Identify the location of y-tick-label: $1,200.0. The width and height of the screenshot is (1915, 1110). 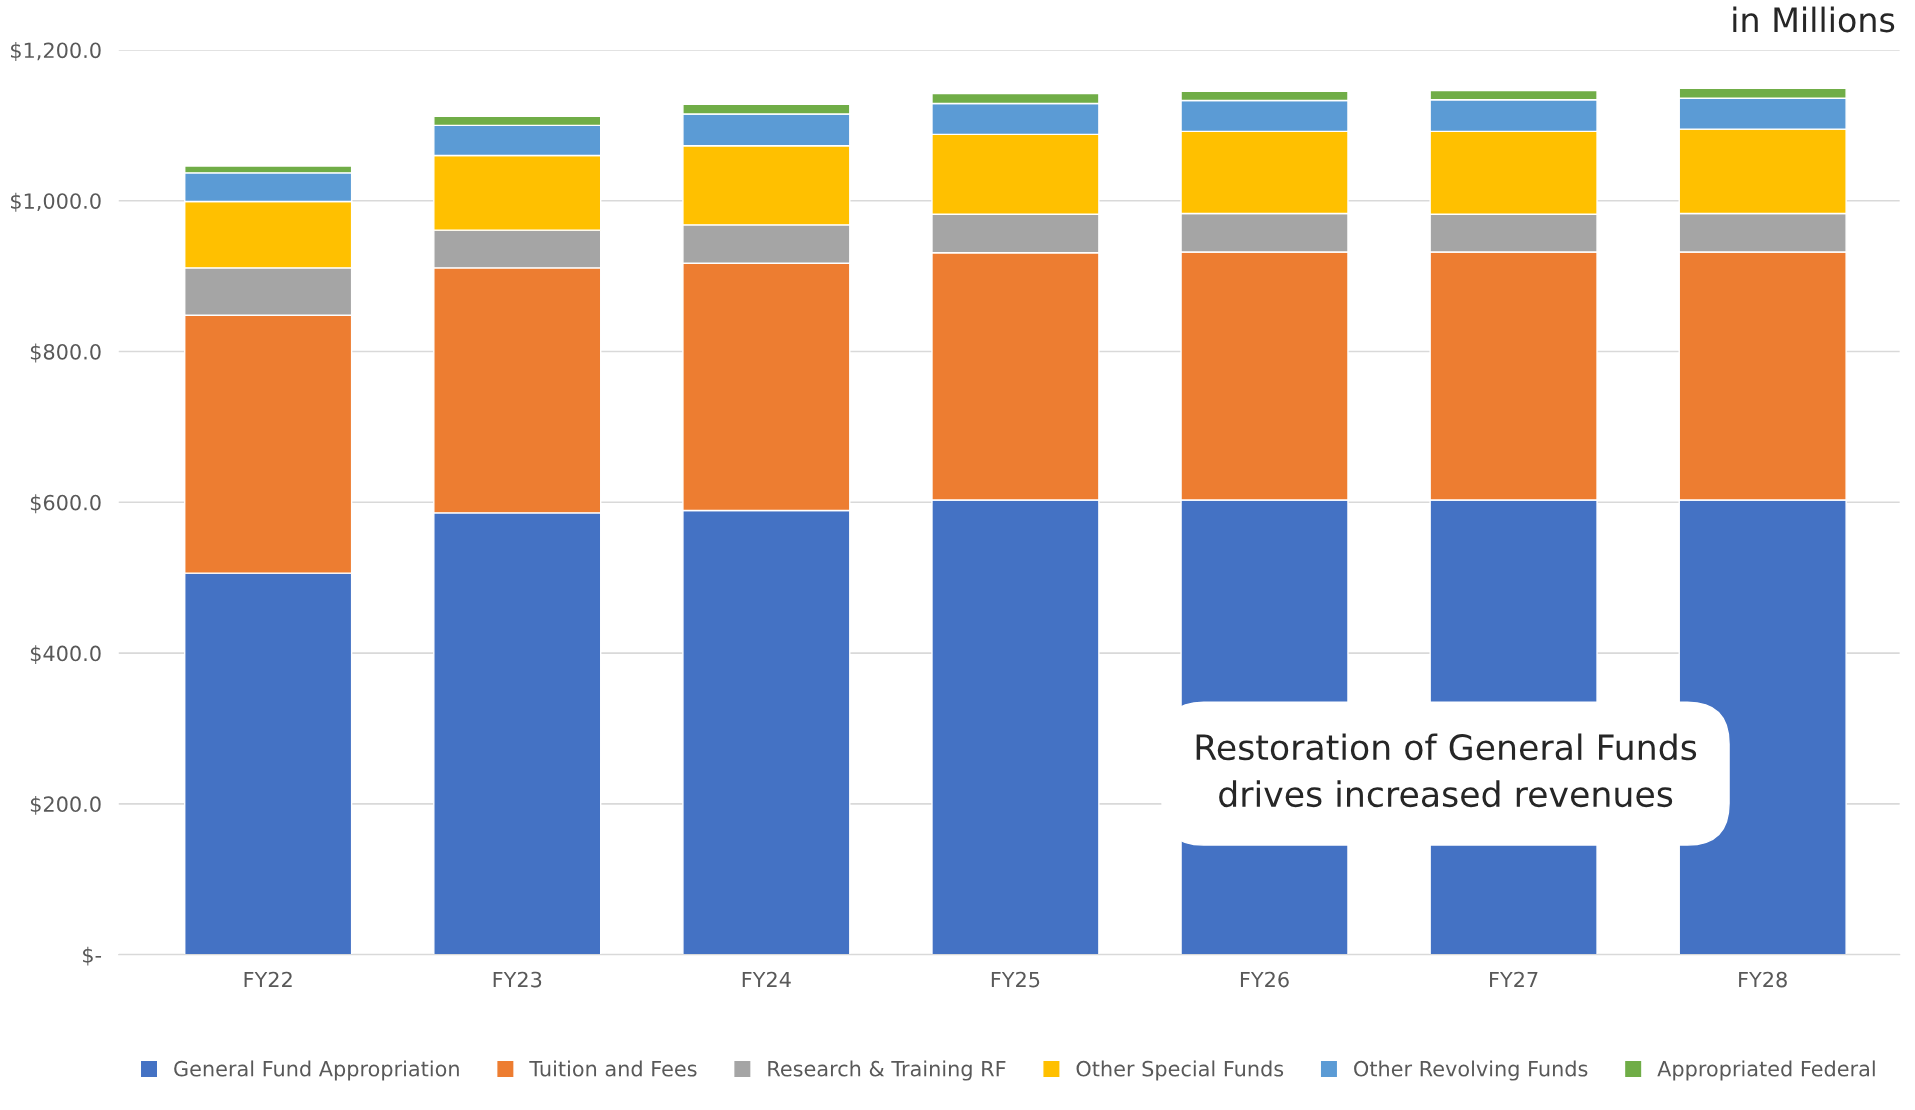
(56, 51).